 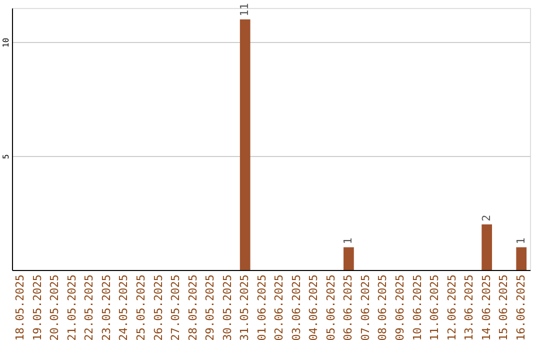 What do you see at coordinates (106, 307) in the screenshot?
I see `x-tick-label: 23.05.2025` at bounding box center [106, 307].